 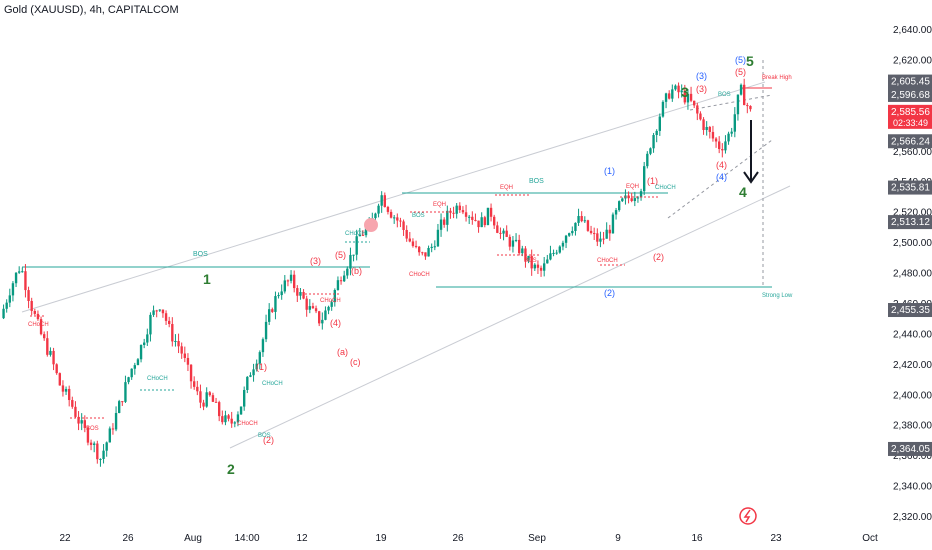 What do you see at coordinates (751, 177) in the screenshot?
I see `arrow-down-icon` at bounding box center [751, 177].